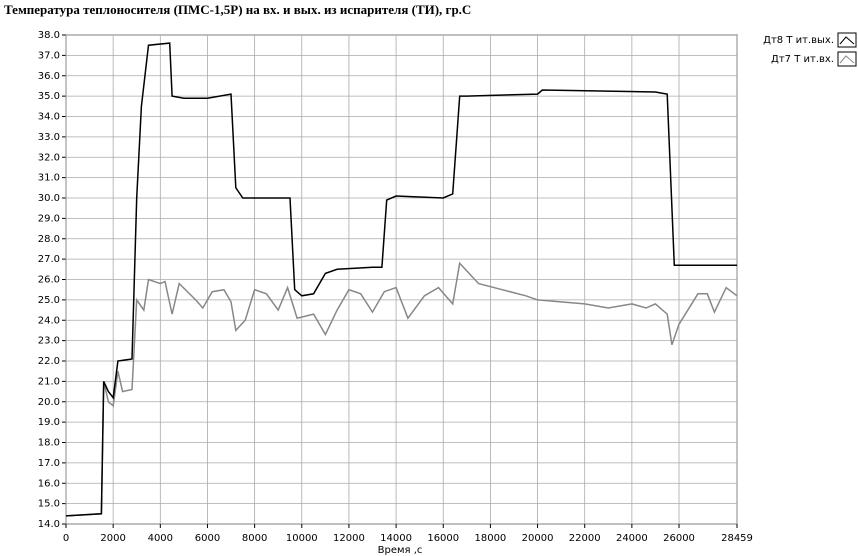 This screenshot has width=858, height=556. Describe the element at coordinates (49, 463) in the screenshot. I see `y-tick-label: 17.0` at that location.